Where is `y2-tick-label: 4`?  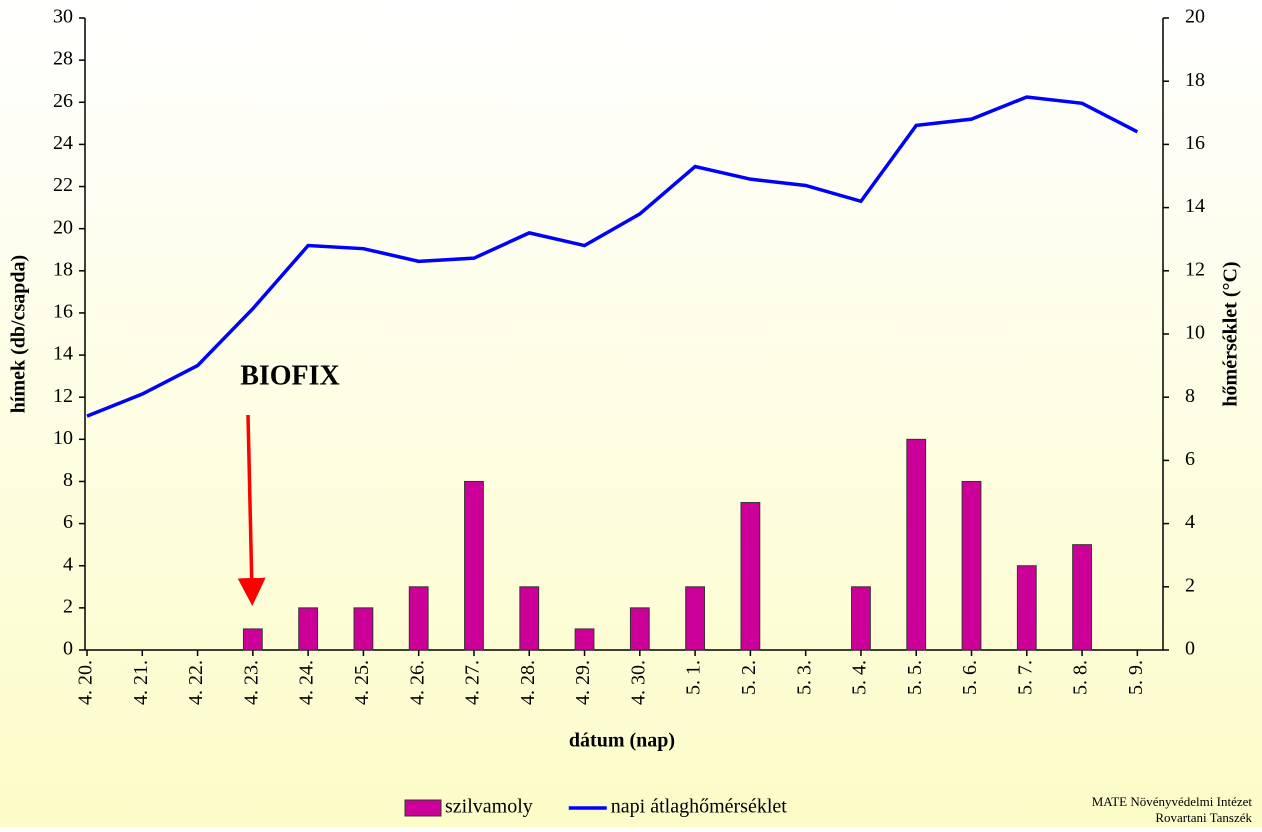 y2-tick-label: 4 is located at coordinates (1190, 522).